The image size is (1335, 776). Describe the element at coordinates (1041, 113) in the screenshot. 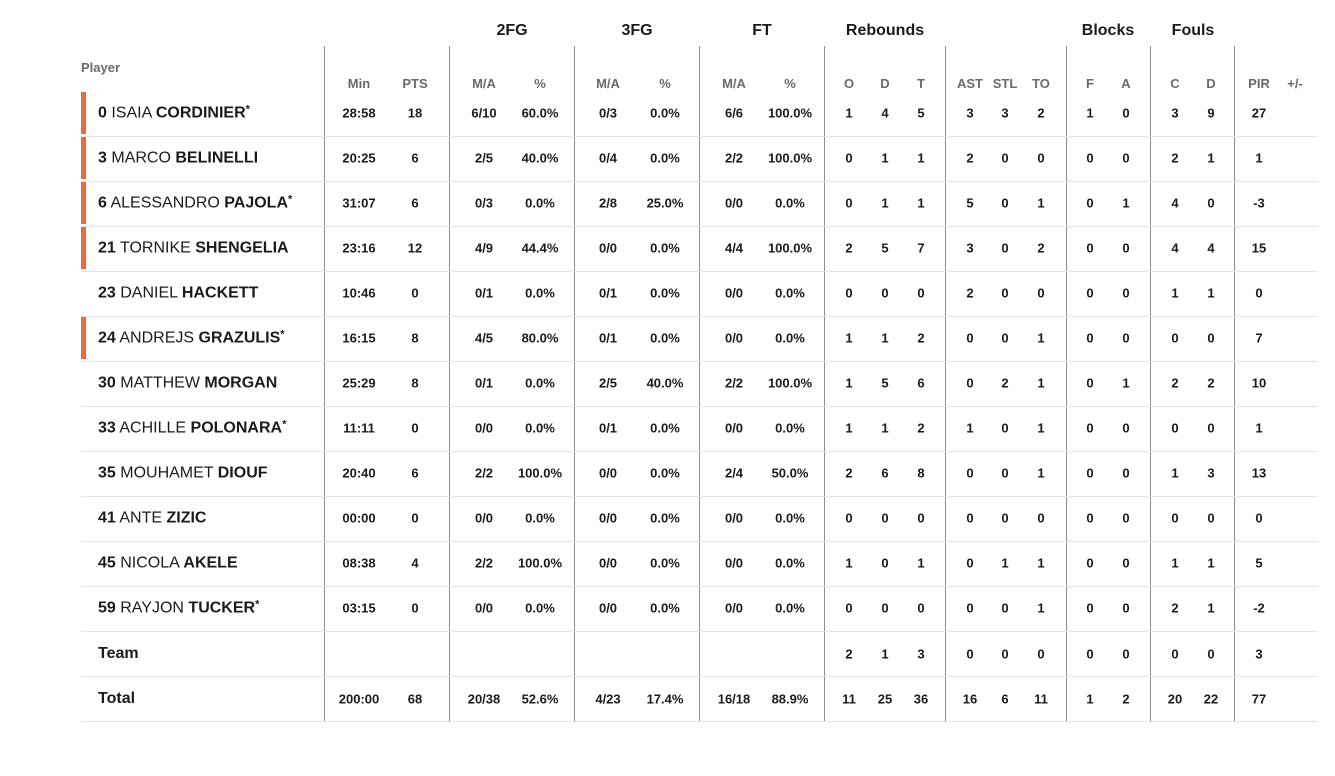

I see `cell-to: 2` at that location.